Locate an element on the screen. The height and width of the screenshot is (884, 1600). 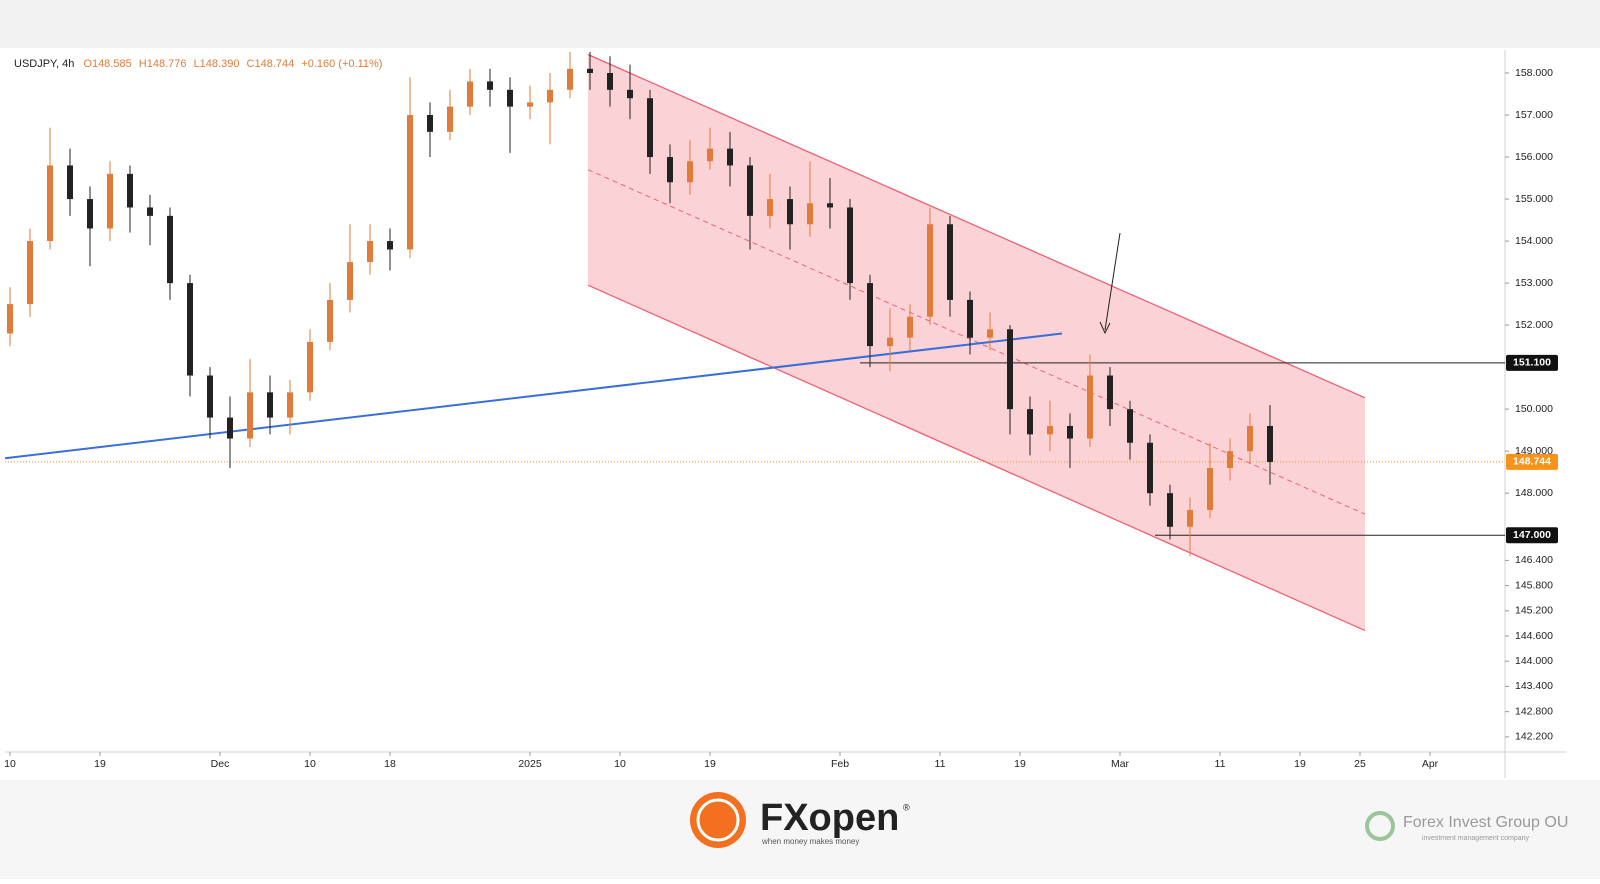
high: H148.776 is located at coordinates (163, 64).